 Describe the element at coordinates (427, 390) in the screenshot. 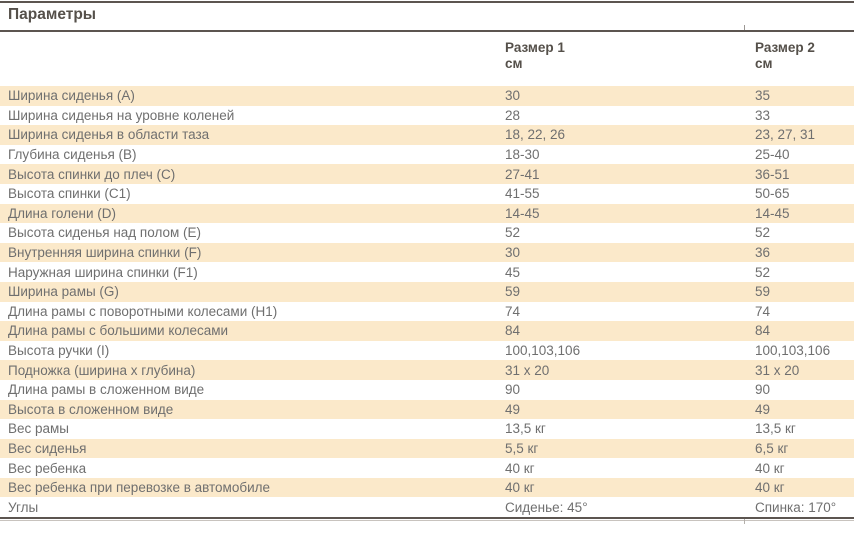

I see `table-row: Длина рамы в сложенном виде 90 90` at that location.